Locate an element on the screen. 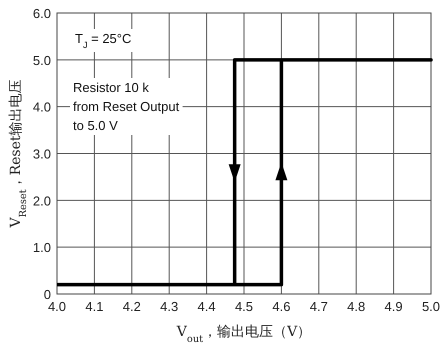 Image resolution: width=448 pixels, height=352 pixels. x-tick-label: 4.1 is located at coordinates (94, 306).